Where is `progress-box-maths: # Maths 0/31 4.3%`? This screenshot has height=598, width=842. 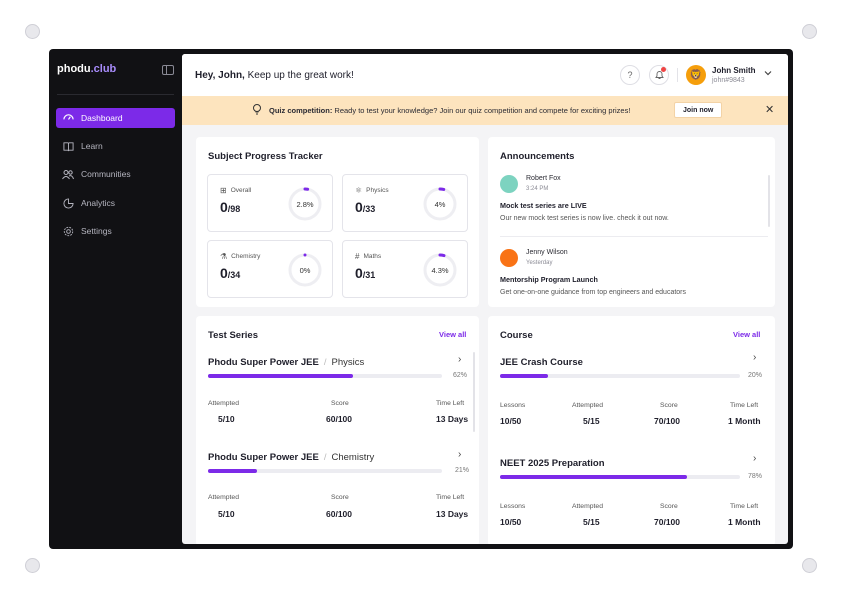 progress-box-maths: # Maths 0/31 4.3% is located at coordinates (405, 269).